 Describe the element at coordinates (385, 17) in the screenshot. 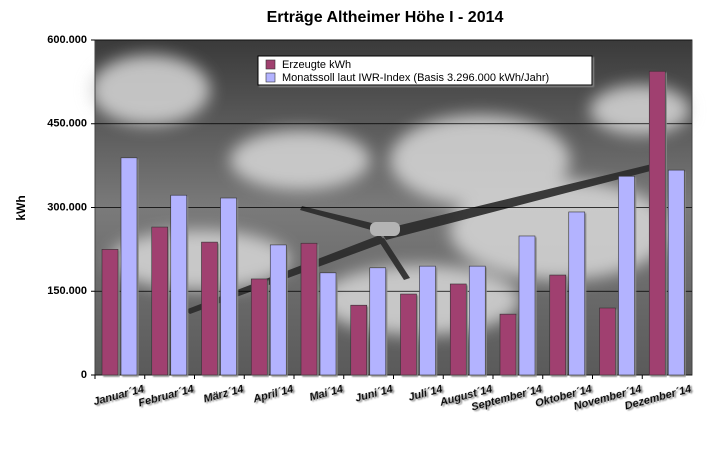

I see `chart-title: Erträge Altheimer Höhe I - 2014` at that location.